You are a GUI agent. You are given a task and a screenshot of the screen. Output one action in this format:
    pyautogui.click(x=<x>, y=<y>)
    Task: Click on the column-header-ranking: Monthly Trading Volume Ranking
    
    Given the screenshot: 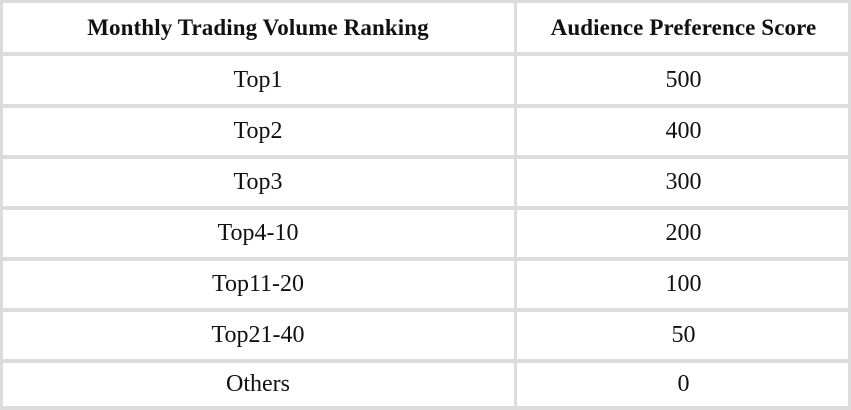 What is the action you would take?
    pyautogui.click(x=258, y=27)
    